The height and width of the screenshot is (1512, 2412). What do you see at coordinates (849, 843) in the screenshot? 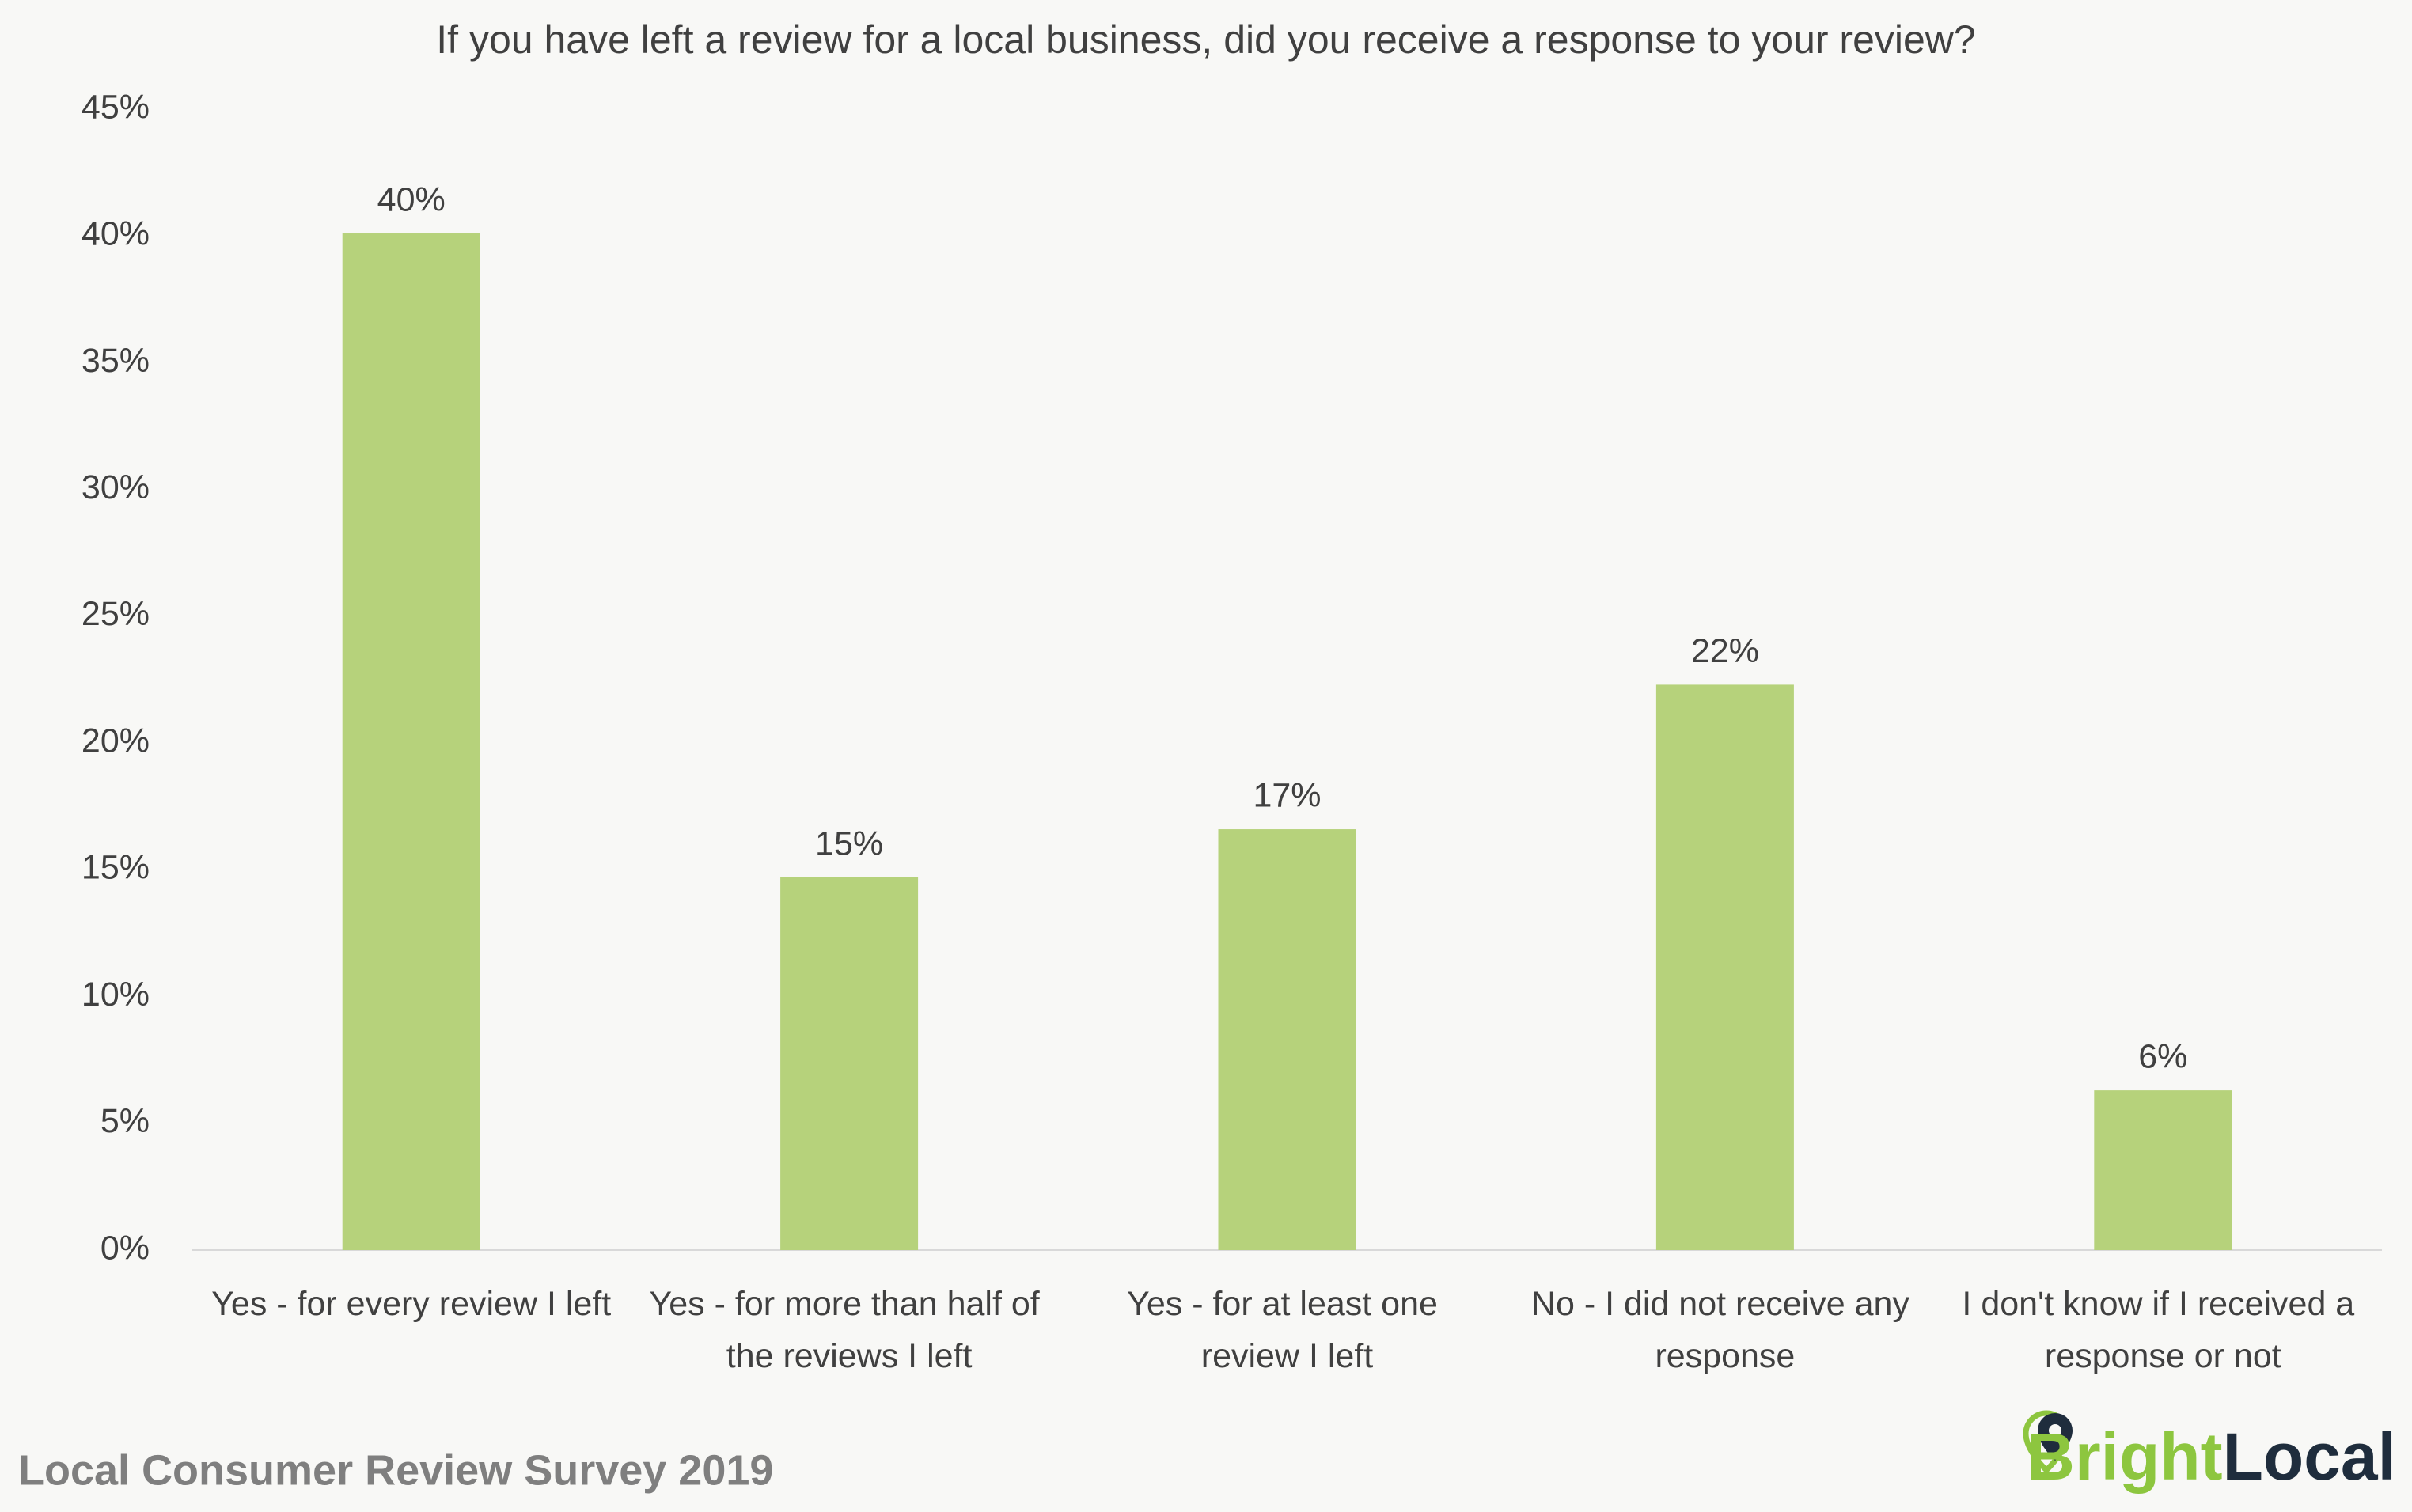
I see `value-label: 15%` at bounding box center [849, 843].